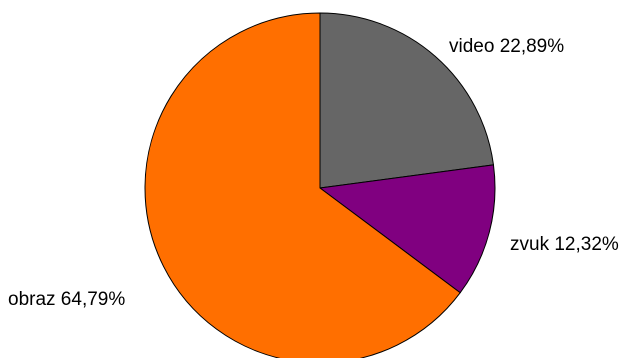  I want to click on pie-slice-video, so click(407, 100).